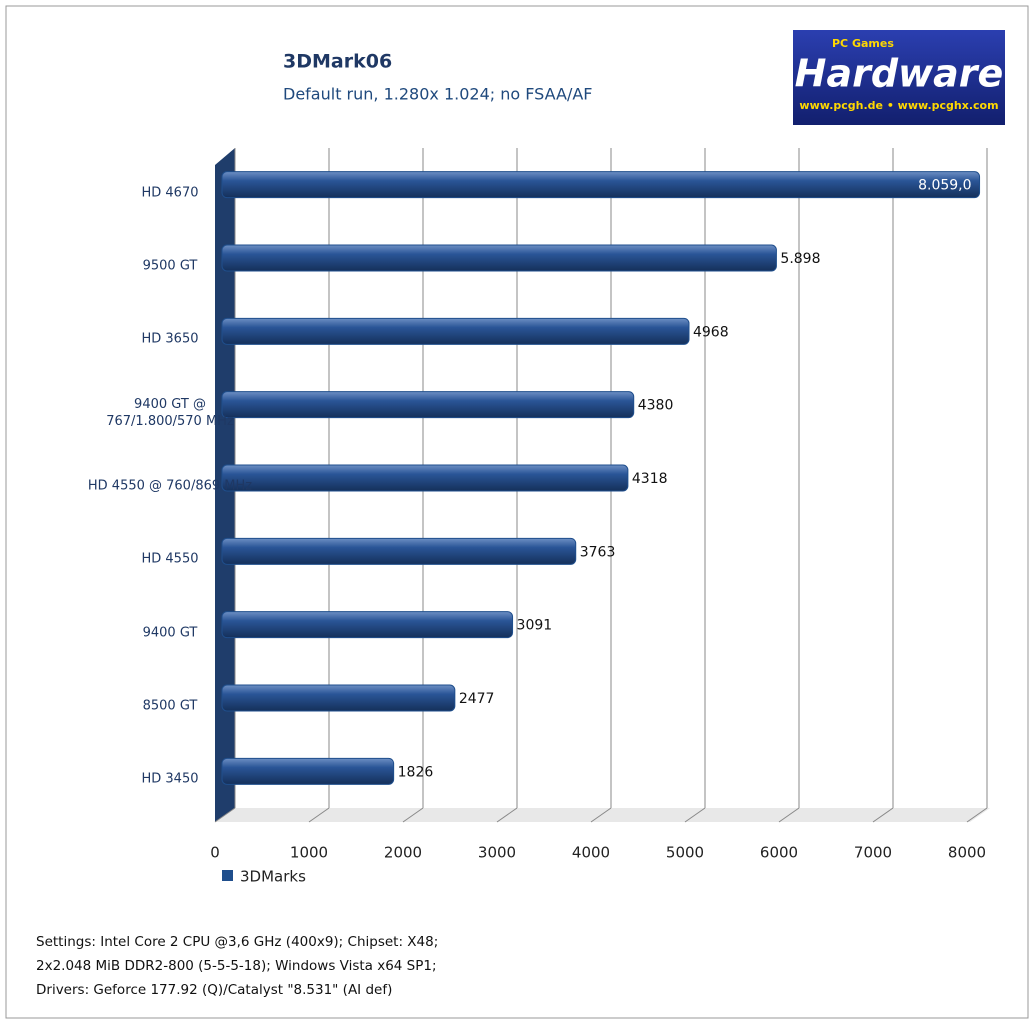 The image size is (1035, 1024). I want to click on logo-name: Hardware, so click(899, 74).